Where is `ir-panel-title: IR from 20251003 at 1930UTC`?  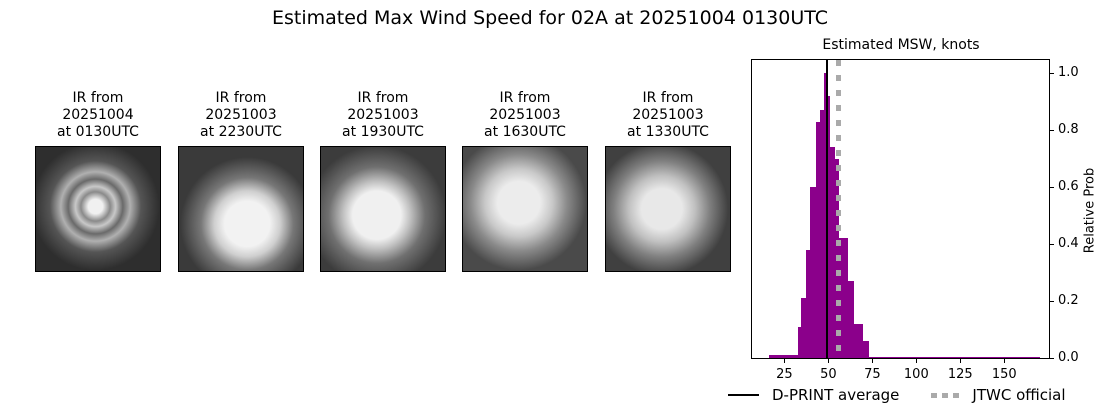 ir-panel-title: IR from 20251003 at 1930UTC is located at coordinates (383, 116).